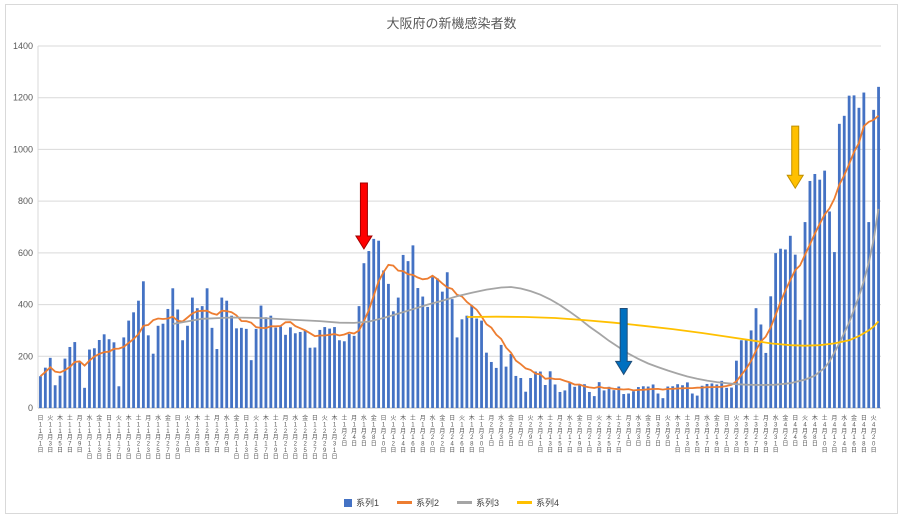 The width and height of the screenshot is (903, 518). What do you see at coordinates (525, 502) in the screenshot?
I see `legend-marker-series4-line-icon` at bounding box center [525, 502].